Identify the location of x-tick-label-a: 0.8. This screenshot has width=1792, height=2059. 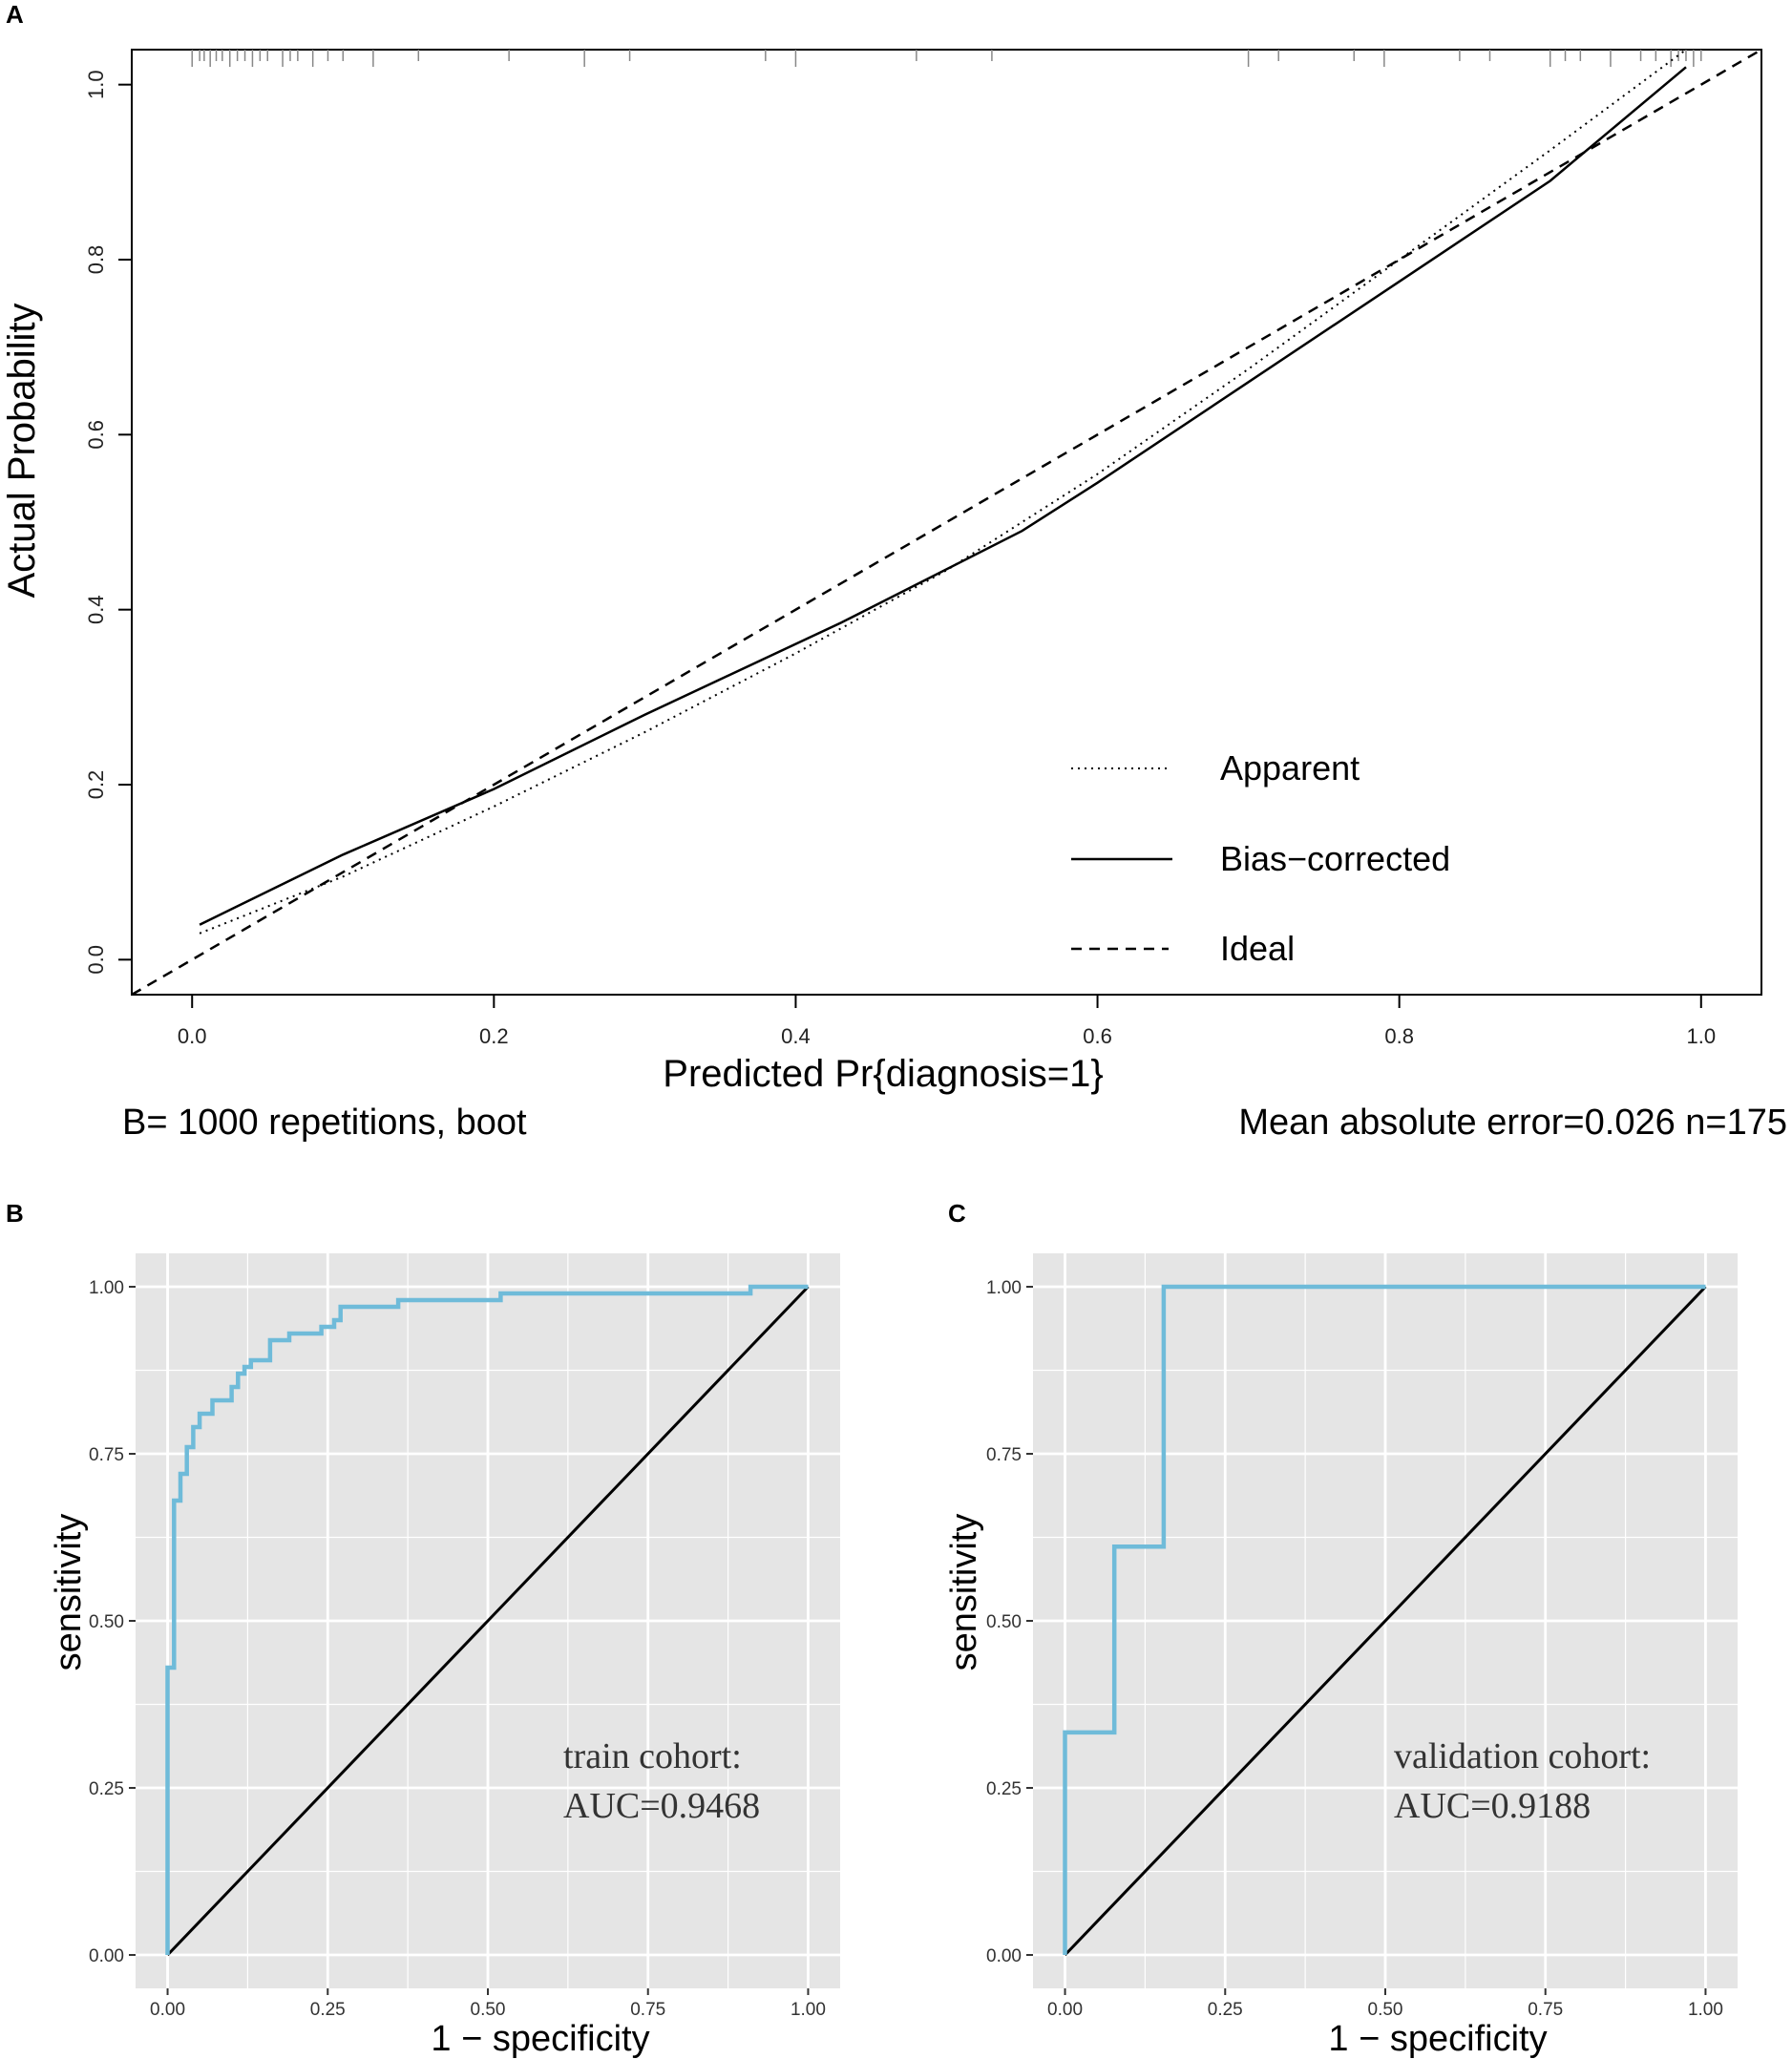
(1399, 1036).